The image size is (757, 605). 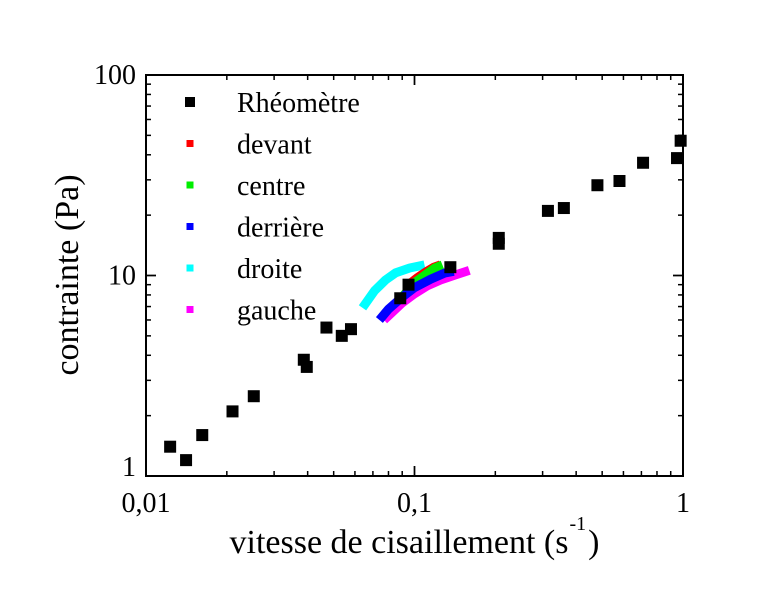 I want to click on legend-label: gauche, so click(x=276, y=311).